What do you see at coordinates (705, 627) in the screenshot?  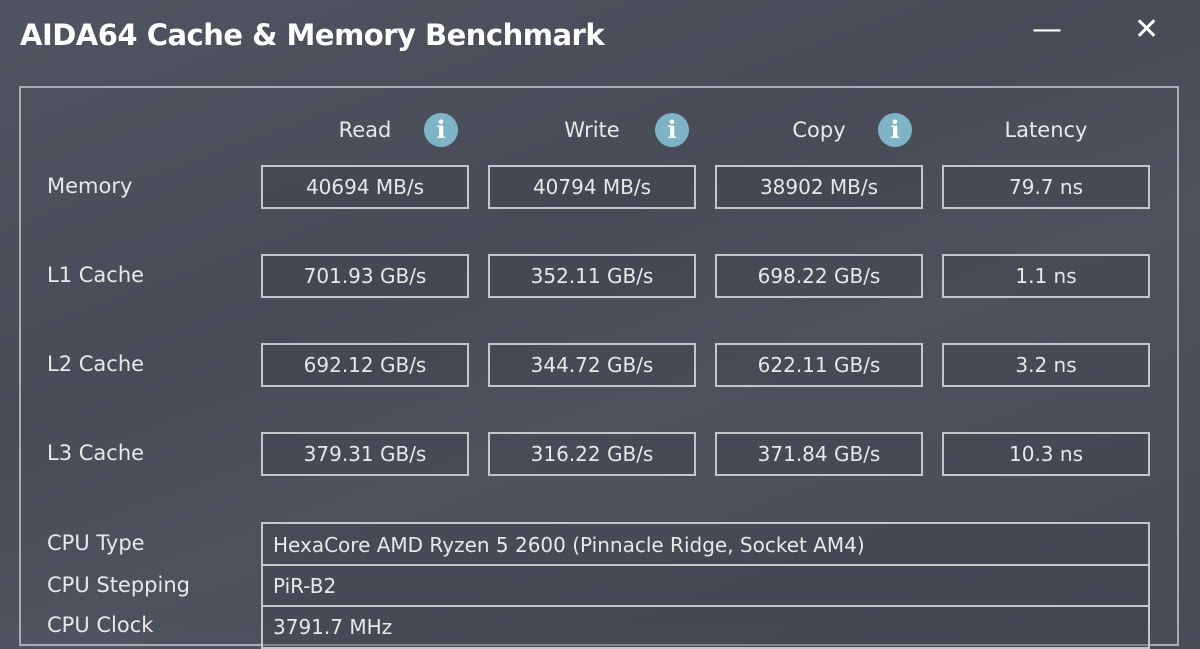 I see `cpu-clock-field: 3791.7 MHz` at bounding box center [705, 627].